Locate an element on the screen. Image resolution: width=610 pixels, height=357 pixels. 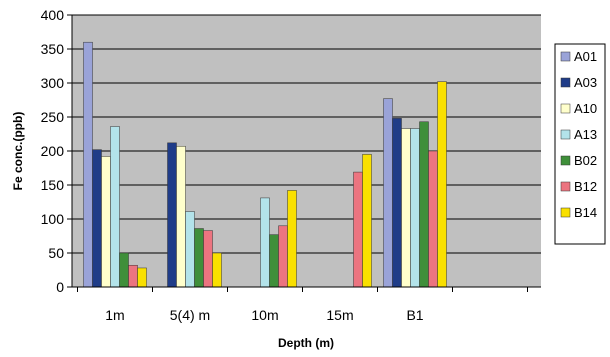
bar-B12-10m is located at coordinates (283, 256).